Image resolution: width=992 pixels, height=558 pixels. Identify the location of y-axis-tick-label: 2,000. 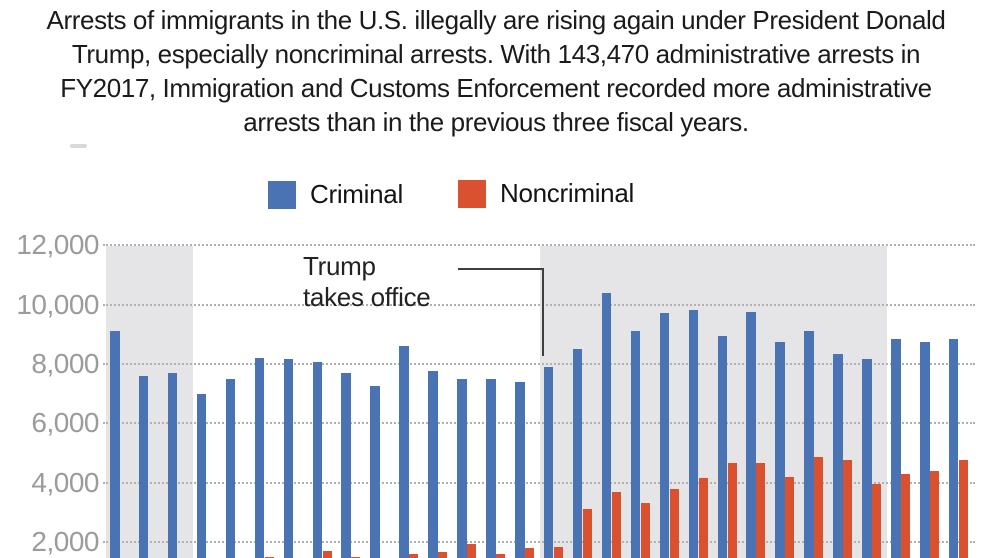
(65, 542).